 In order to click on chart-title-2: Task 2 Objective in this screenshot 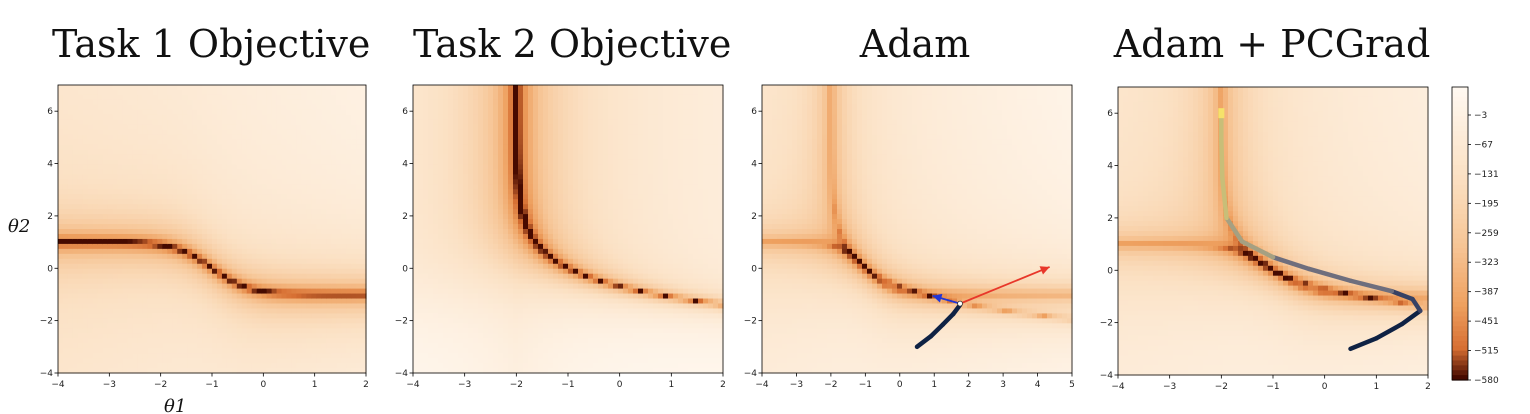, I will do `click(572, 44)`.